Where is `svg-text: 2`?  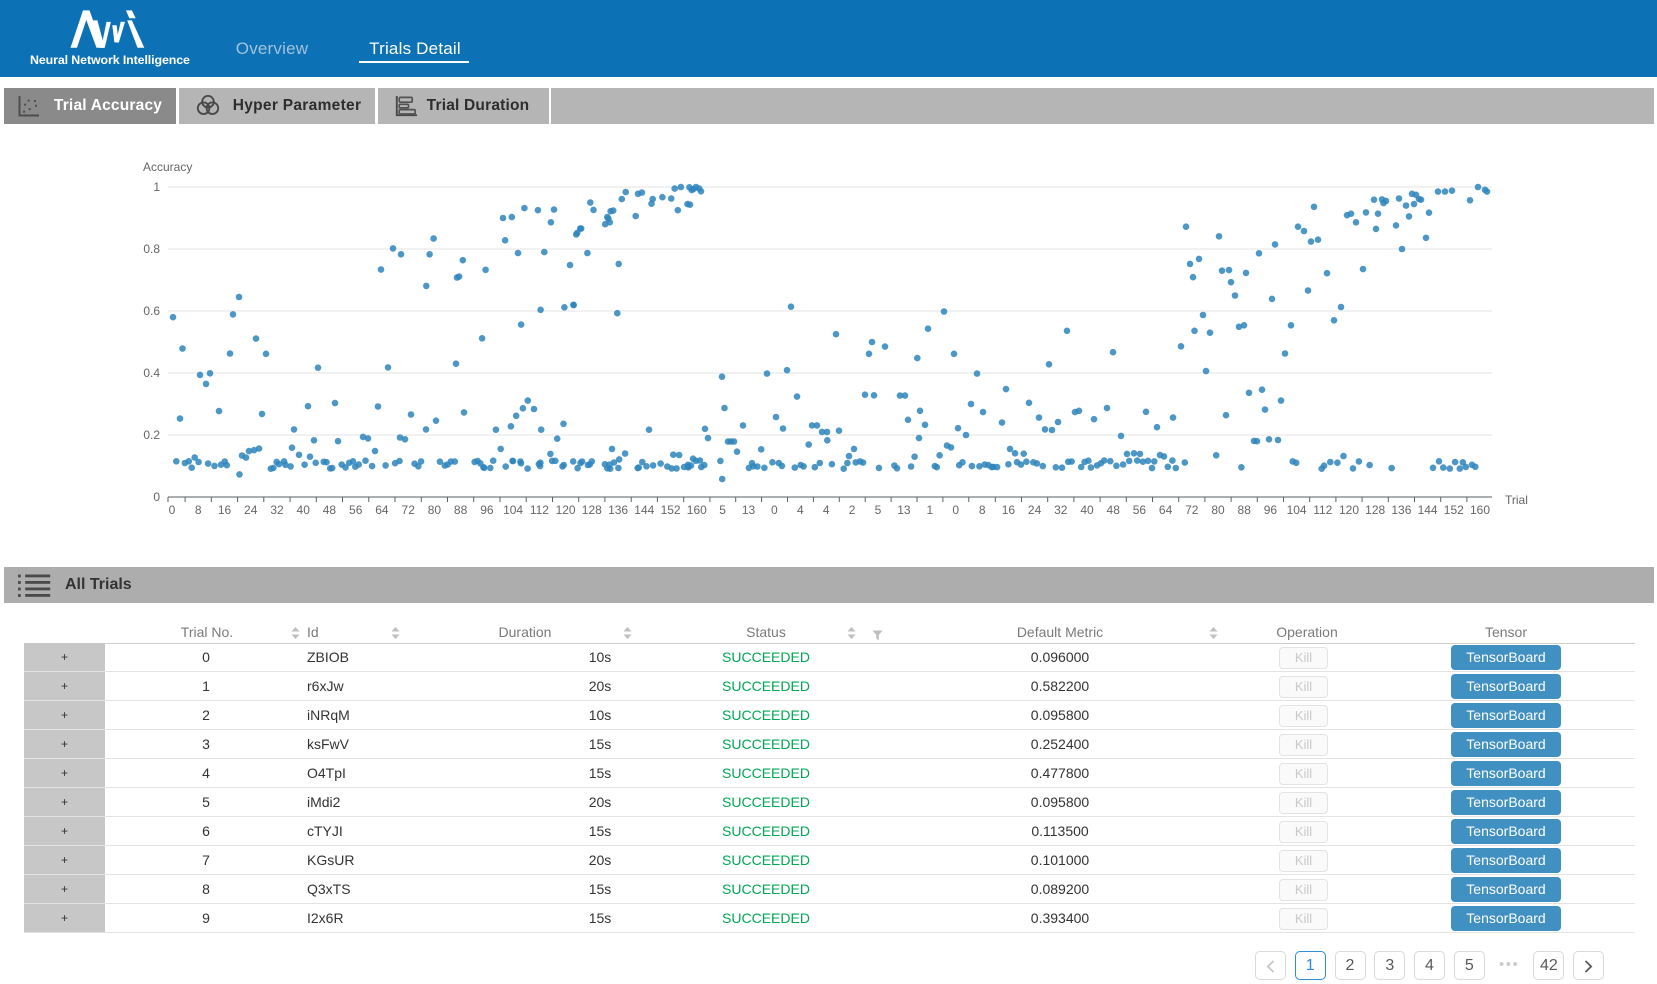
svg-text: 2 is located at coordinates (852, 510).